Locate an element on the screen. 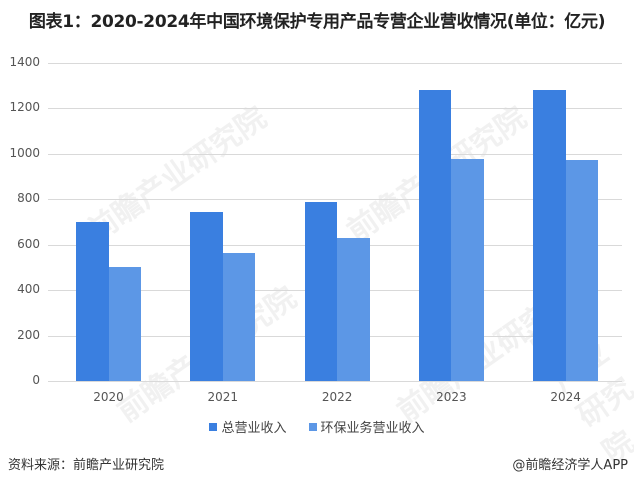 This screenshot has width=634, height=483. legend-item-env: 环保业务营业收入 is located at coordinates (366, 426).